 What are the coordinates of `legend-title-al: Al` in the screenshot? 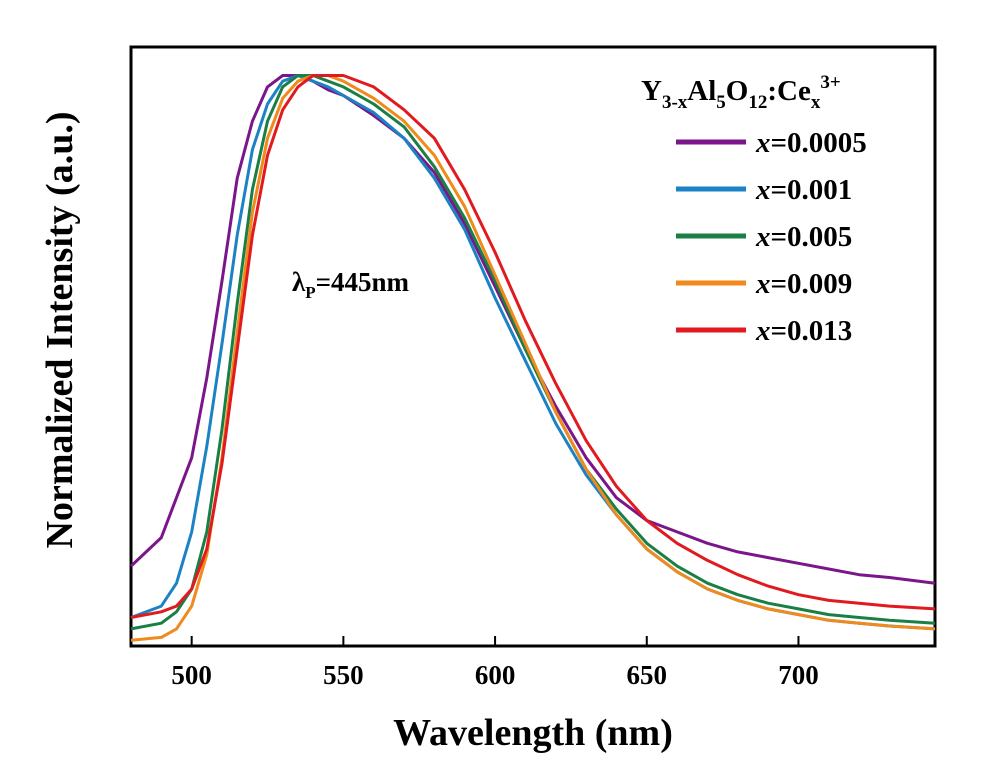 It's located at (701, 91).